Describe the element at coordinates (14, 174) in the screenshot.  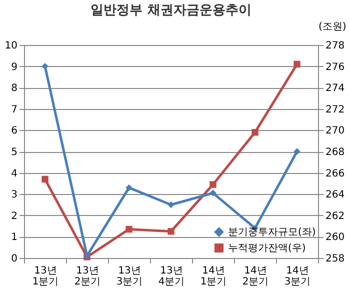
I see `y-tick-label: 4` at that location.